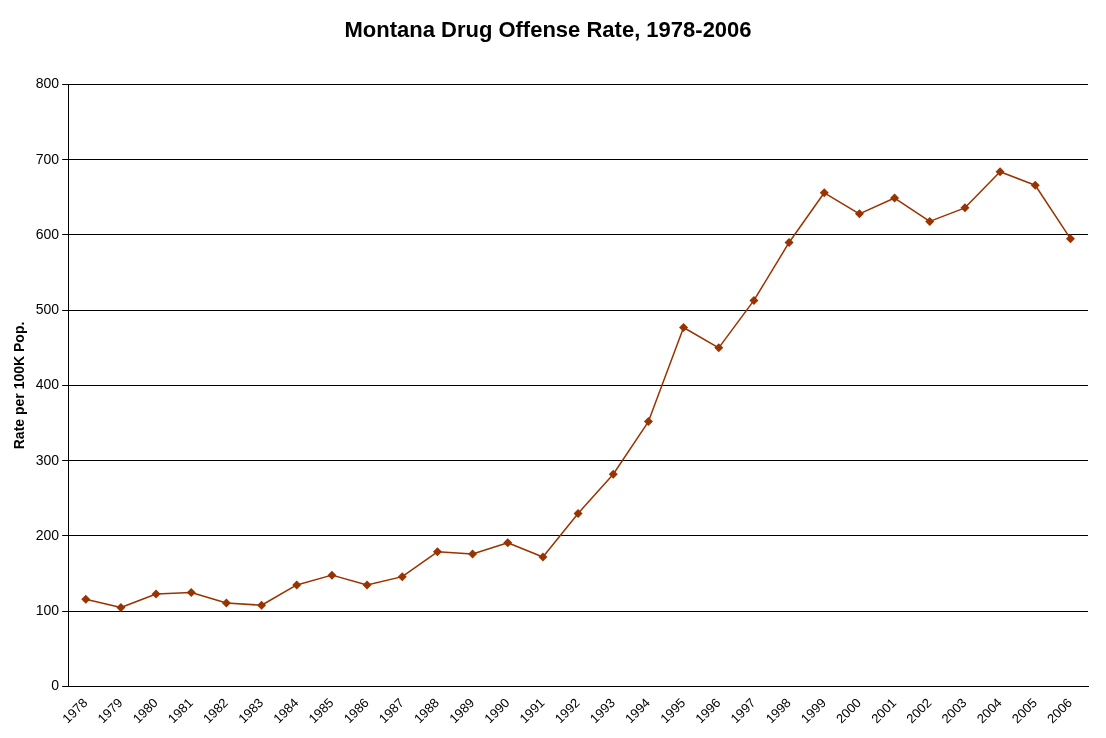 The width and height of the screenshot is (1106, 738). Describe the element at coordinates (19, 385) in the screenshot. I see `y-axis-title: Rate per 100K Pop.` at that location.